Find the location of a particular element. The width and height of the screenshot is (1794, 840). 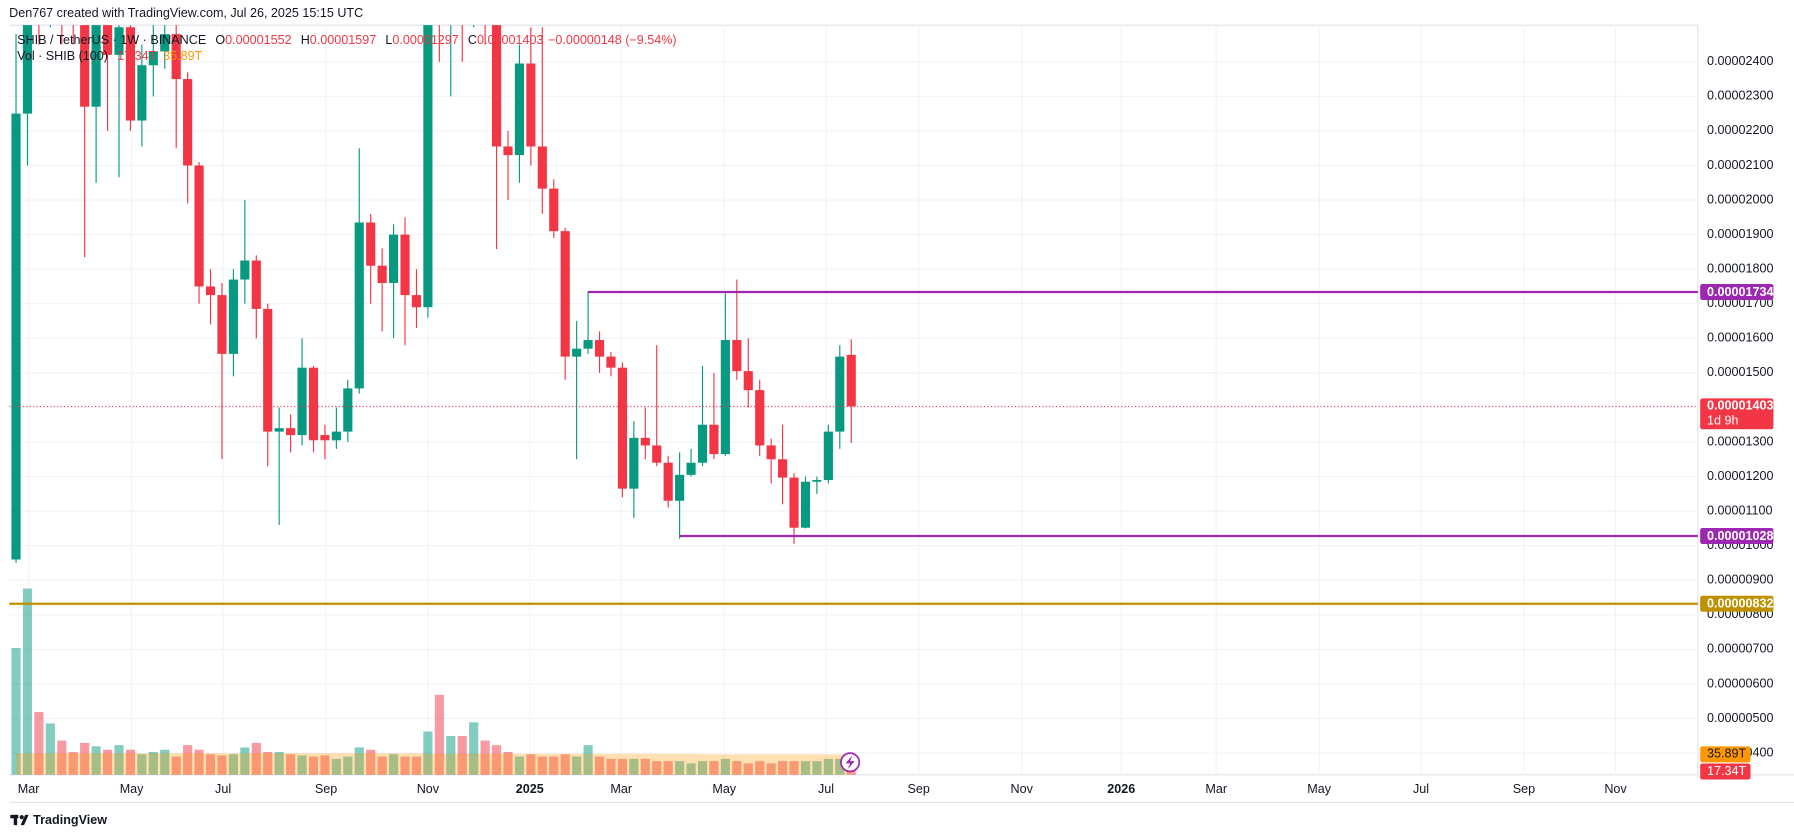

y-tick-label: 0.00001100 is located at coordinates (1739, 510).